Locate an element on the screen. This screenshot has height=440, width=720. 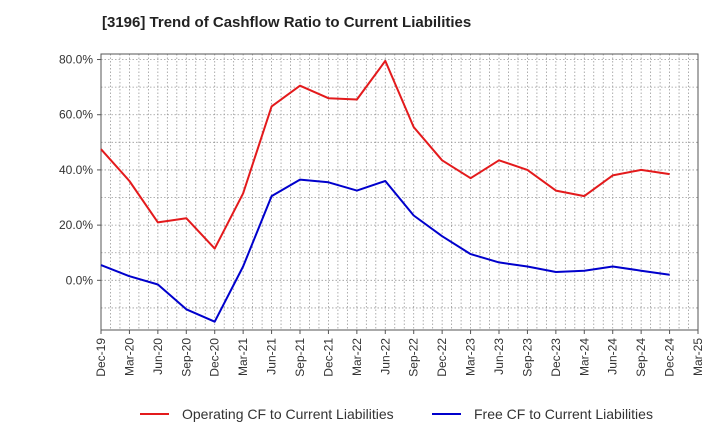
y-tick-label: 40.0% is located at coordinates (76, 170).